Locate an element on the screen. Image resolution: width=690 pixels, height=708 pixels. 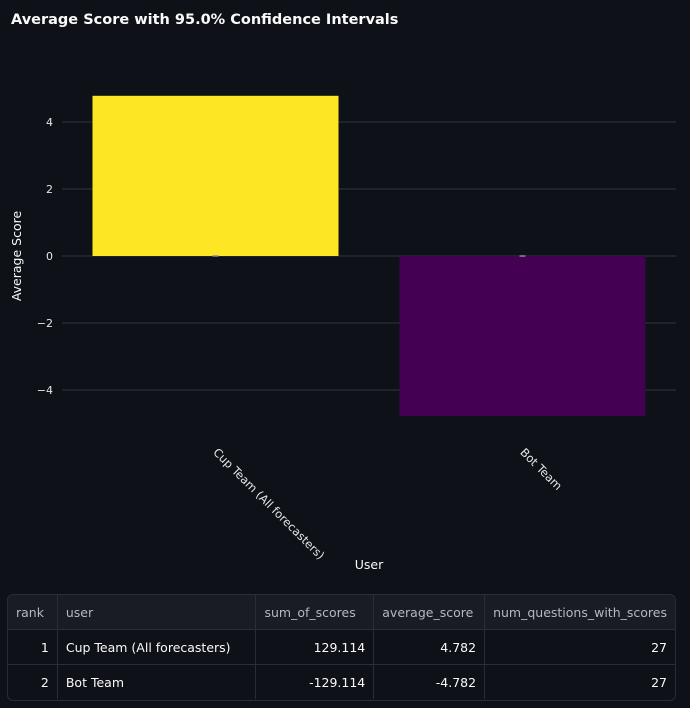
y-axis-label: Average Score is located at coordinates (16, 256).